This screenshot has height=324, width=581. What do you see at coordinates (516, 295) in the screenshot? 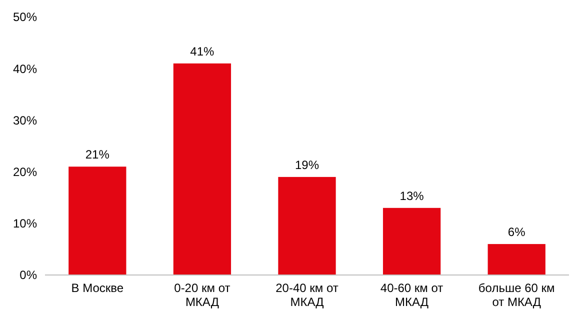
I see `x-tick-label: больше 60 км от МКАД` at bounding box center [516, 295].